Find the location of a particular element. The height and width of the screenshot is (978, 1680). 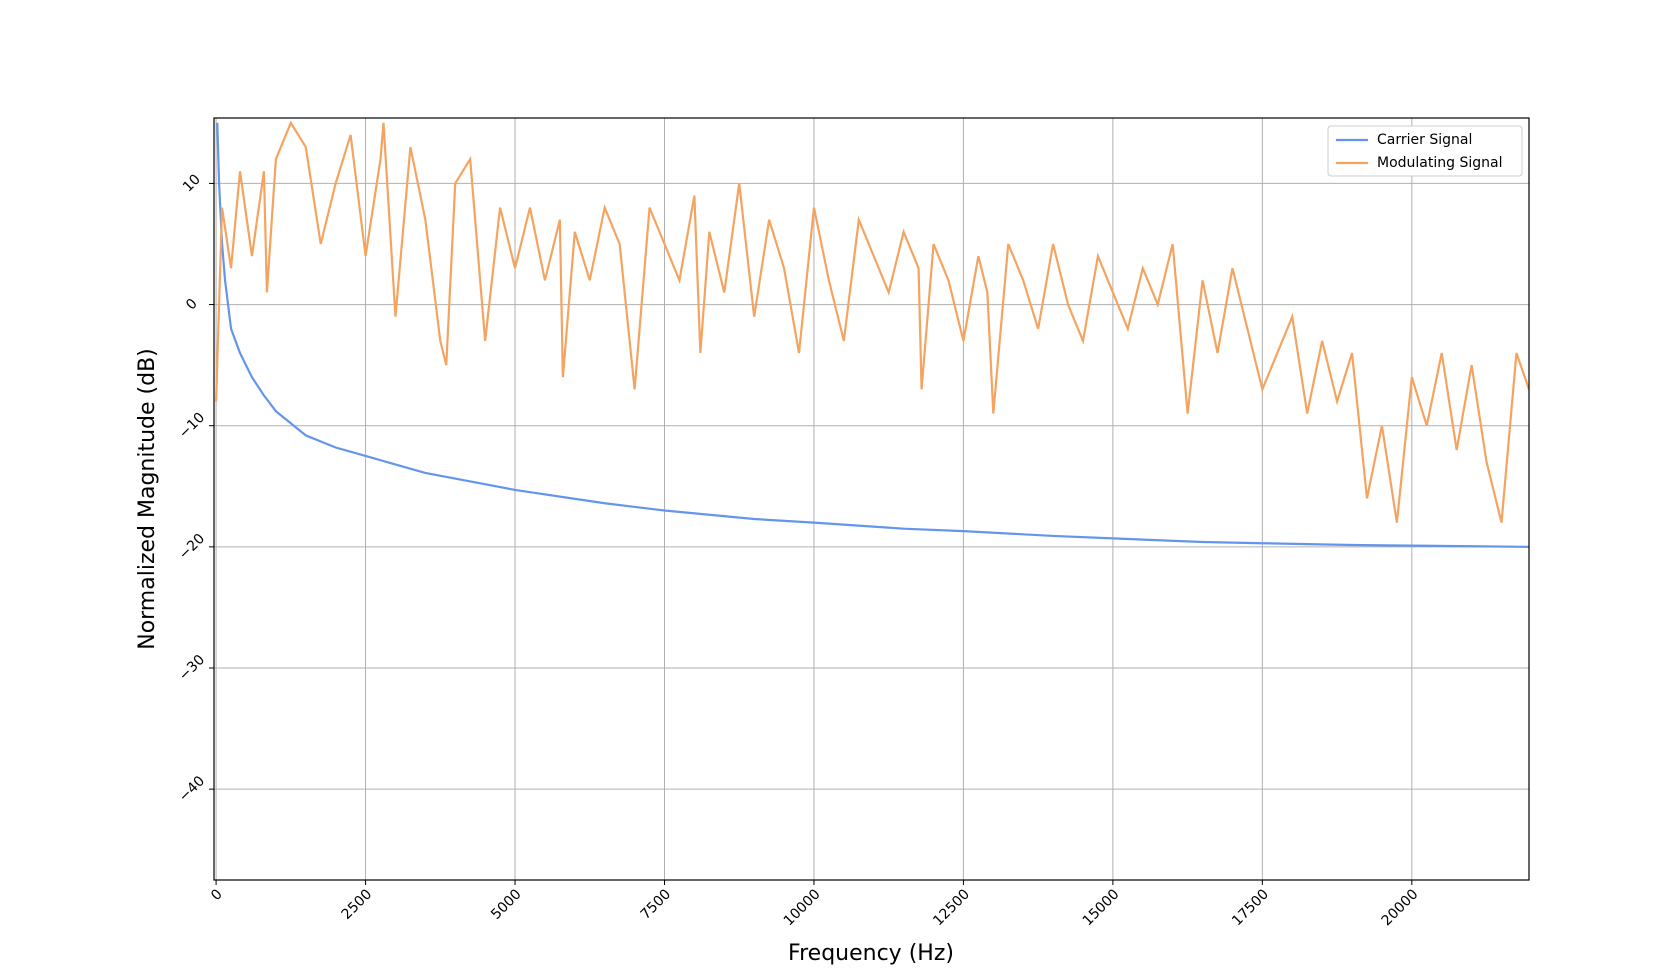

y-tick-label: −20 is located at coordinates (192, 547).